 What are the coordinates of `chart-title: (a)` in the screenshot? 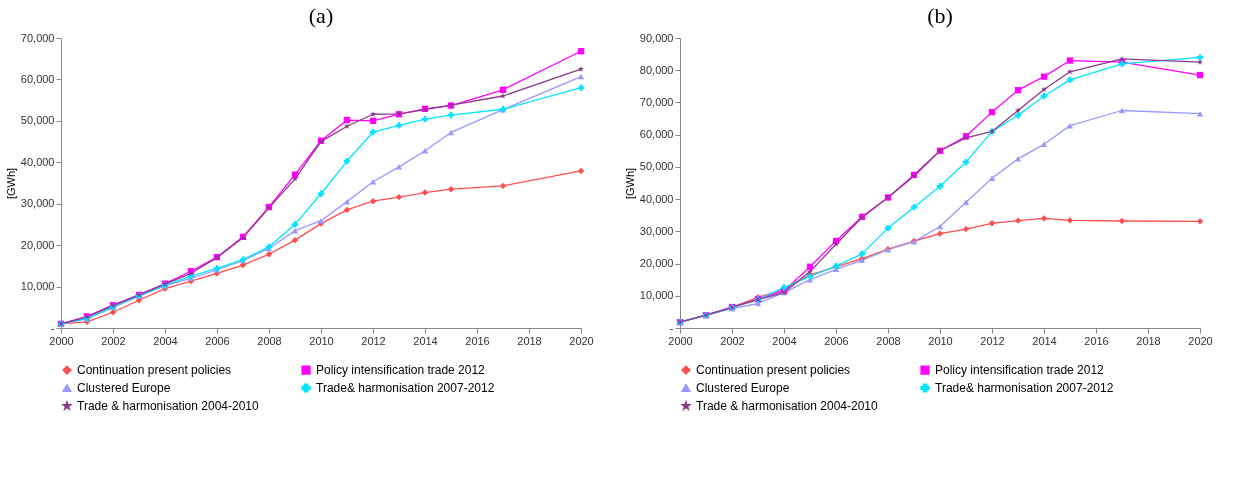 It's located at (321, 15).